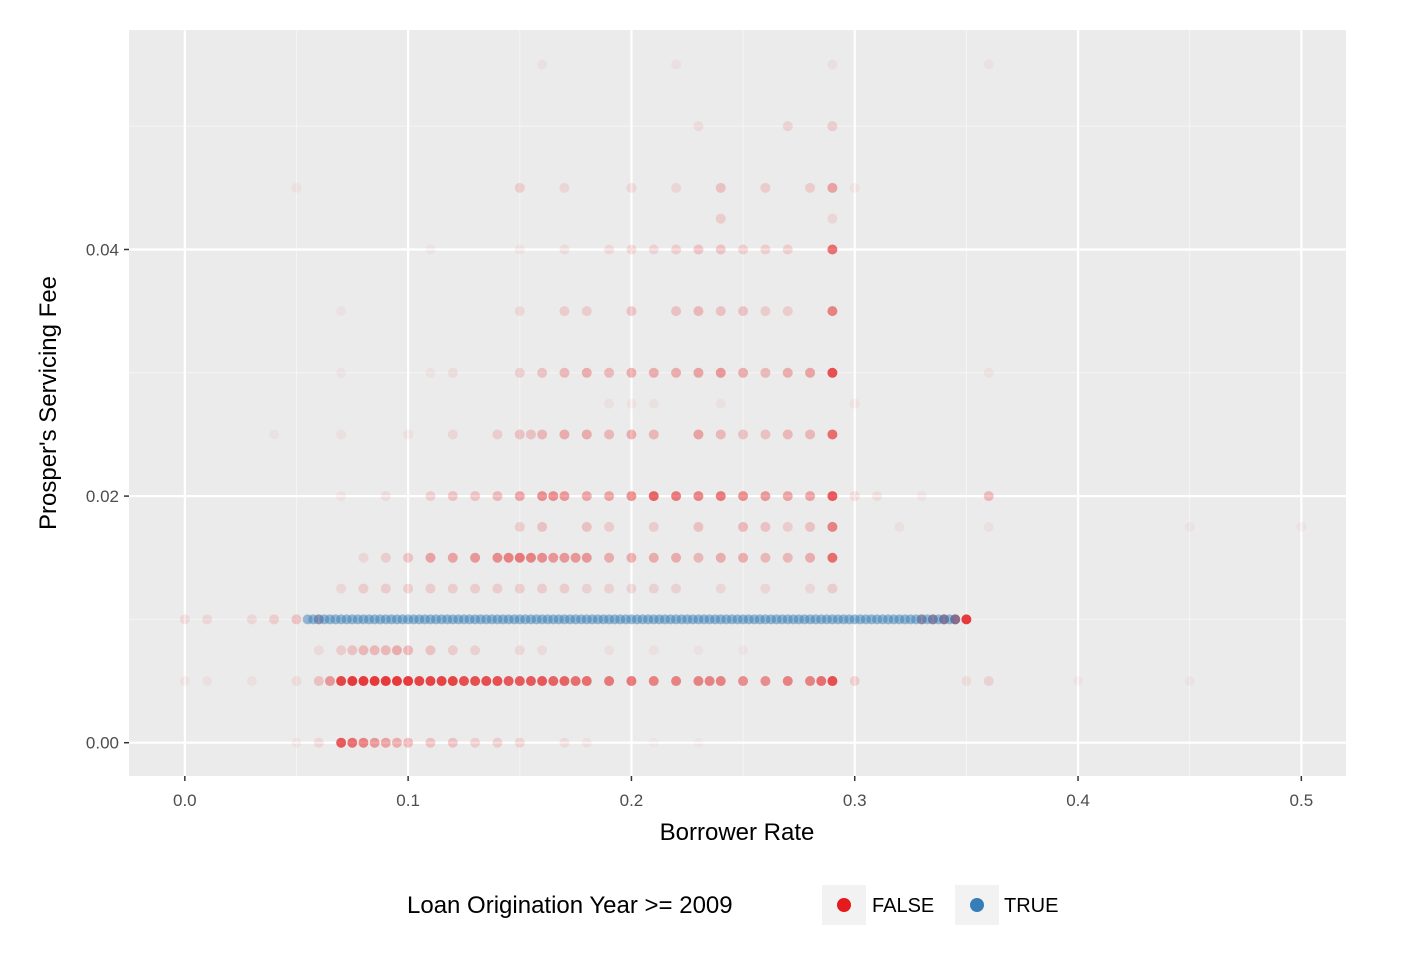 The image size is (1404, 965). I want to click on legend-label-true: TRUE, so click(1031, 906).